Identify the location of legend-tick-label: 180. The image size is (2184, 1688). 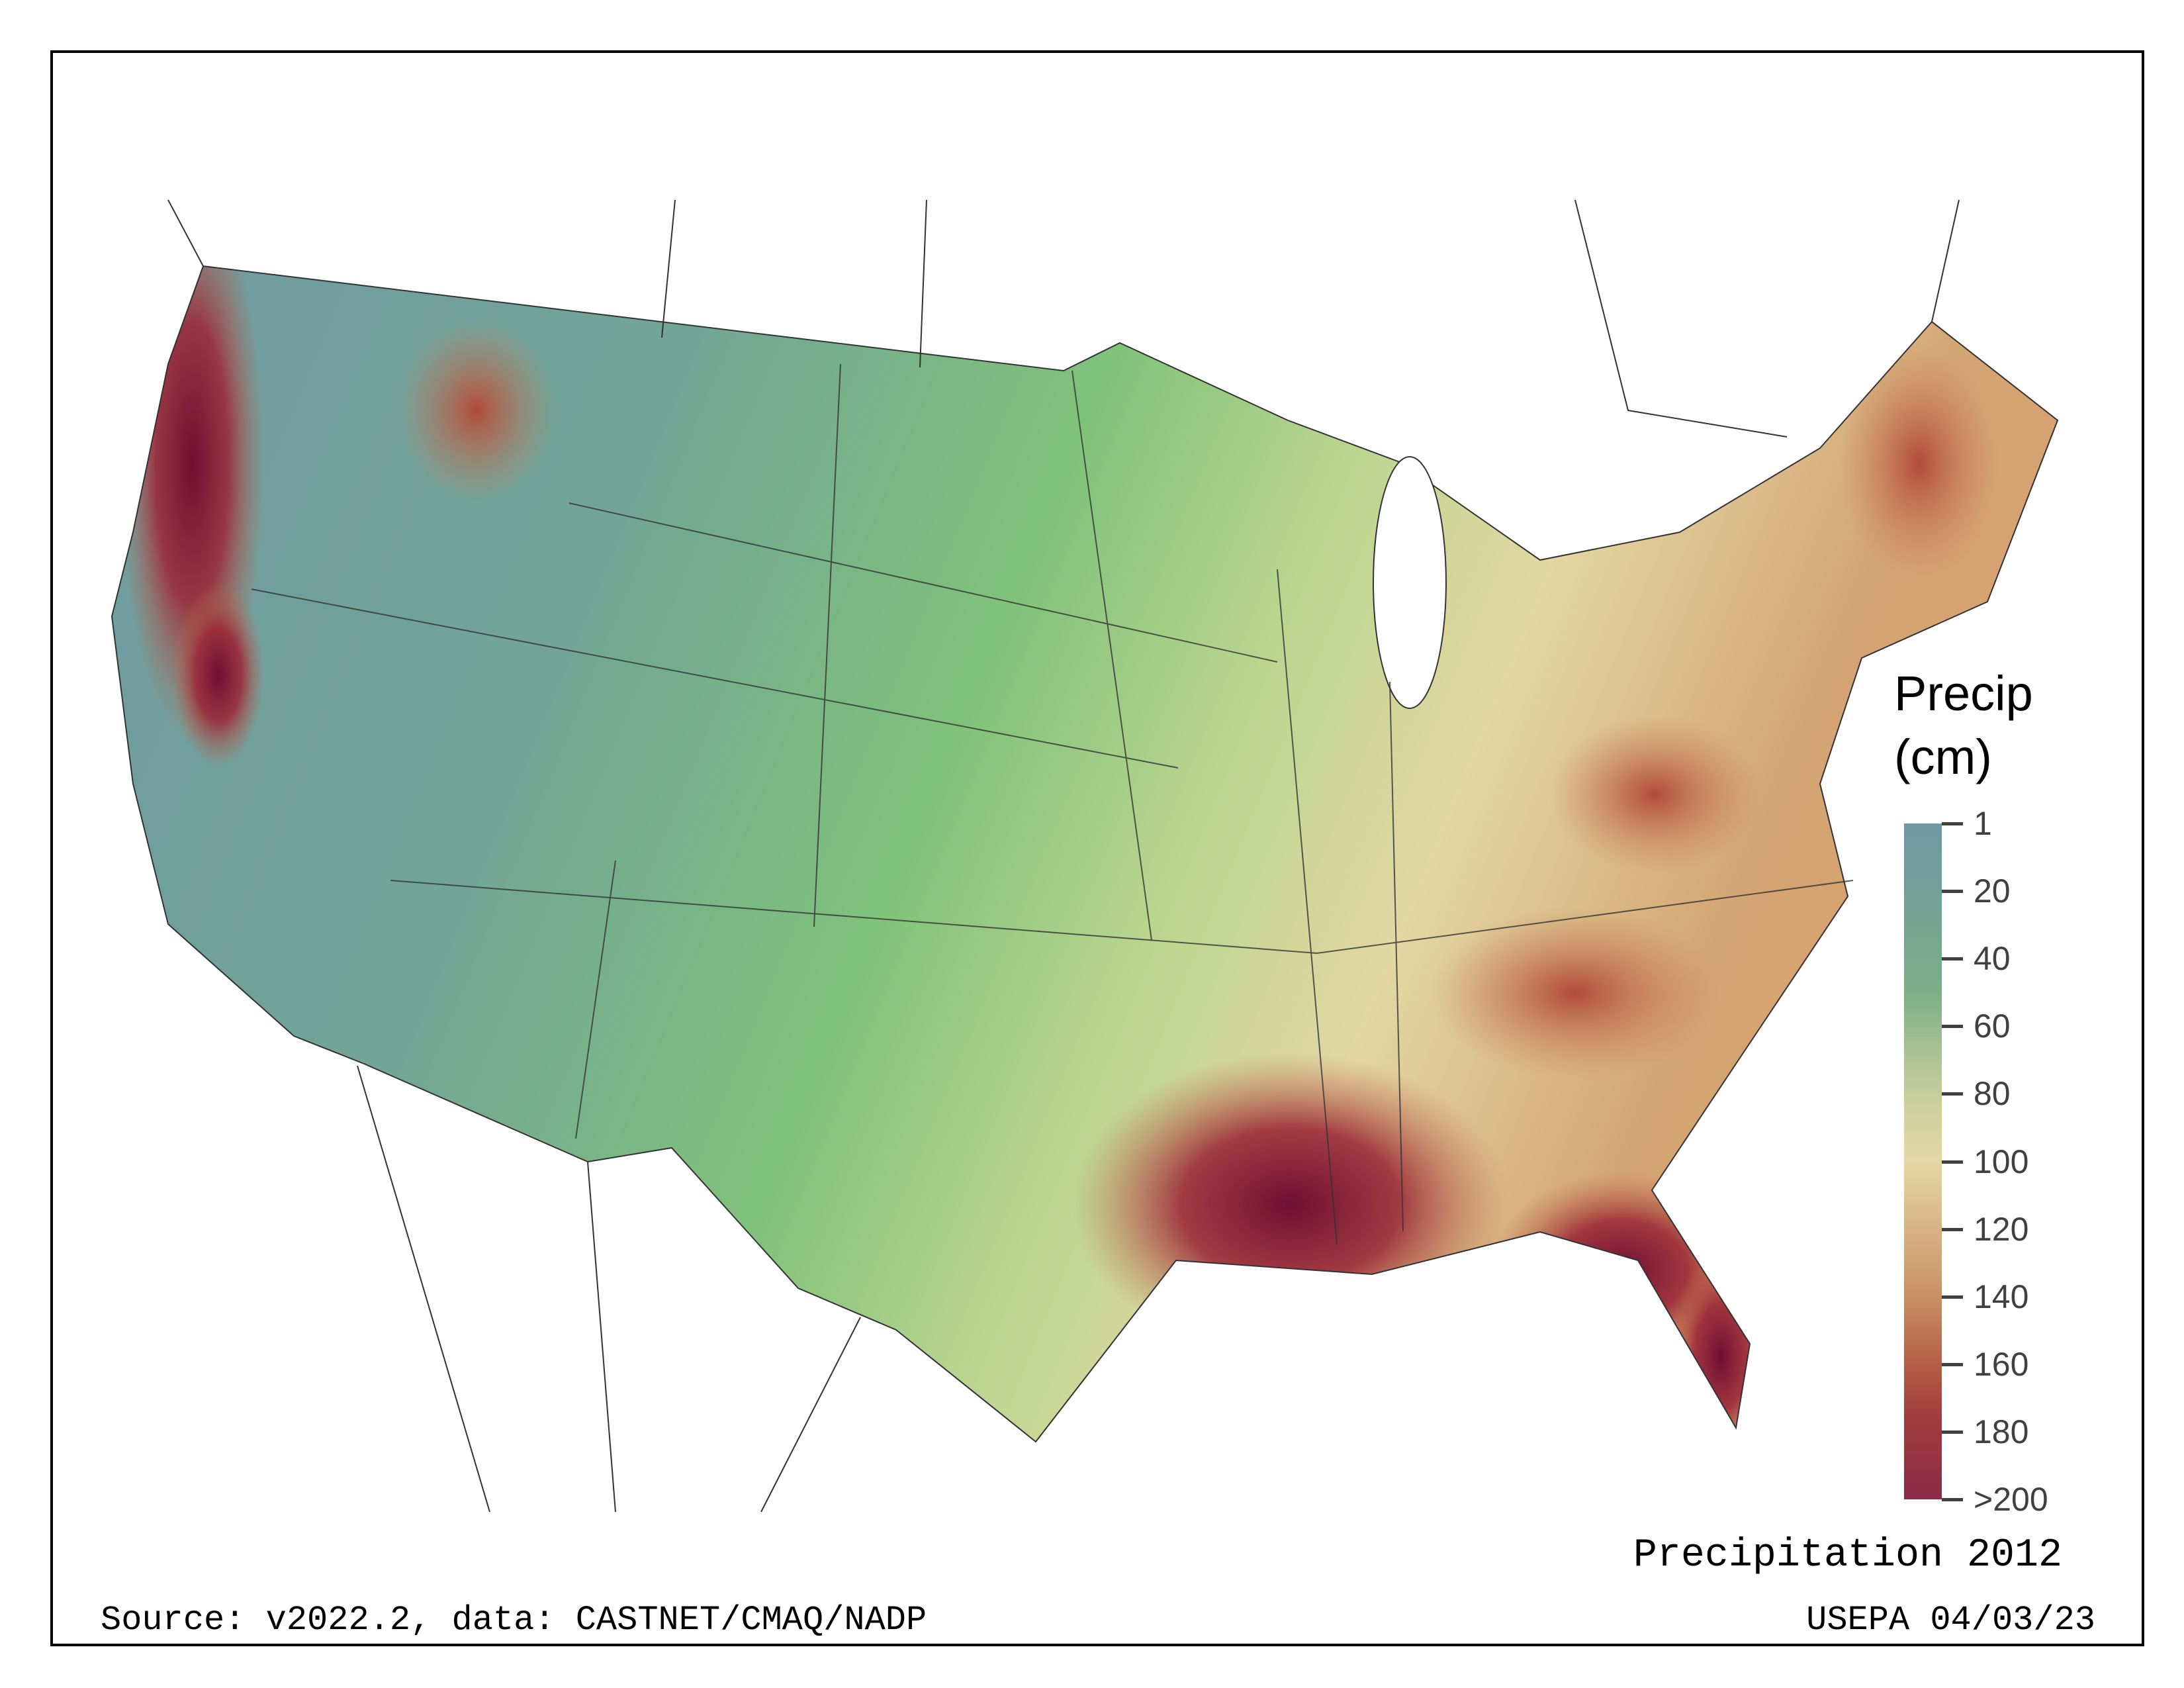
(2002, 1431).